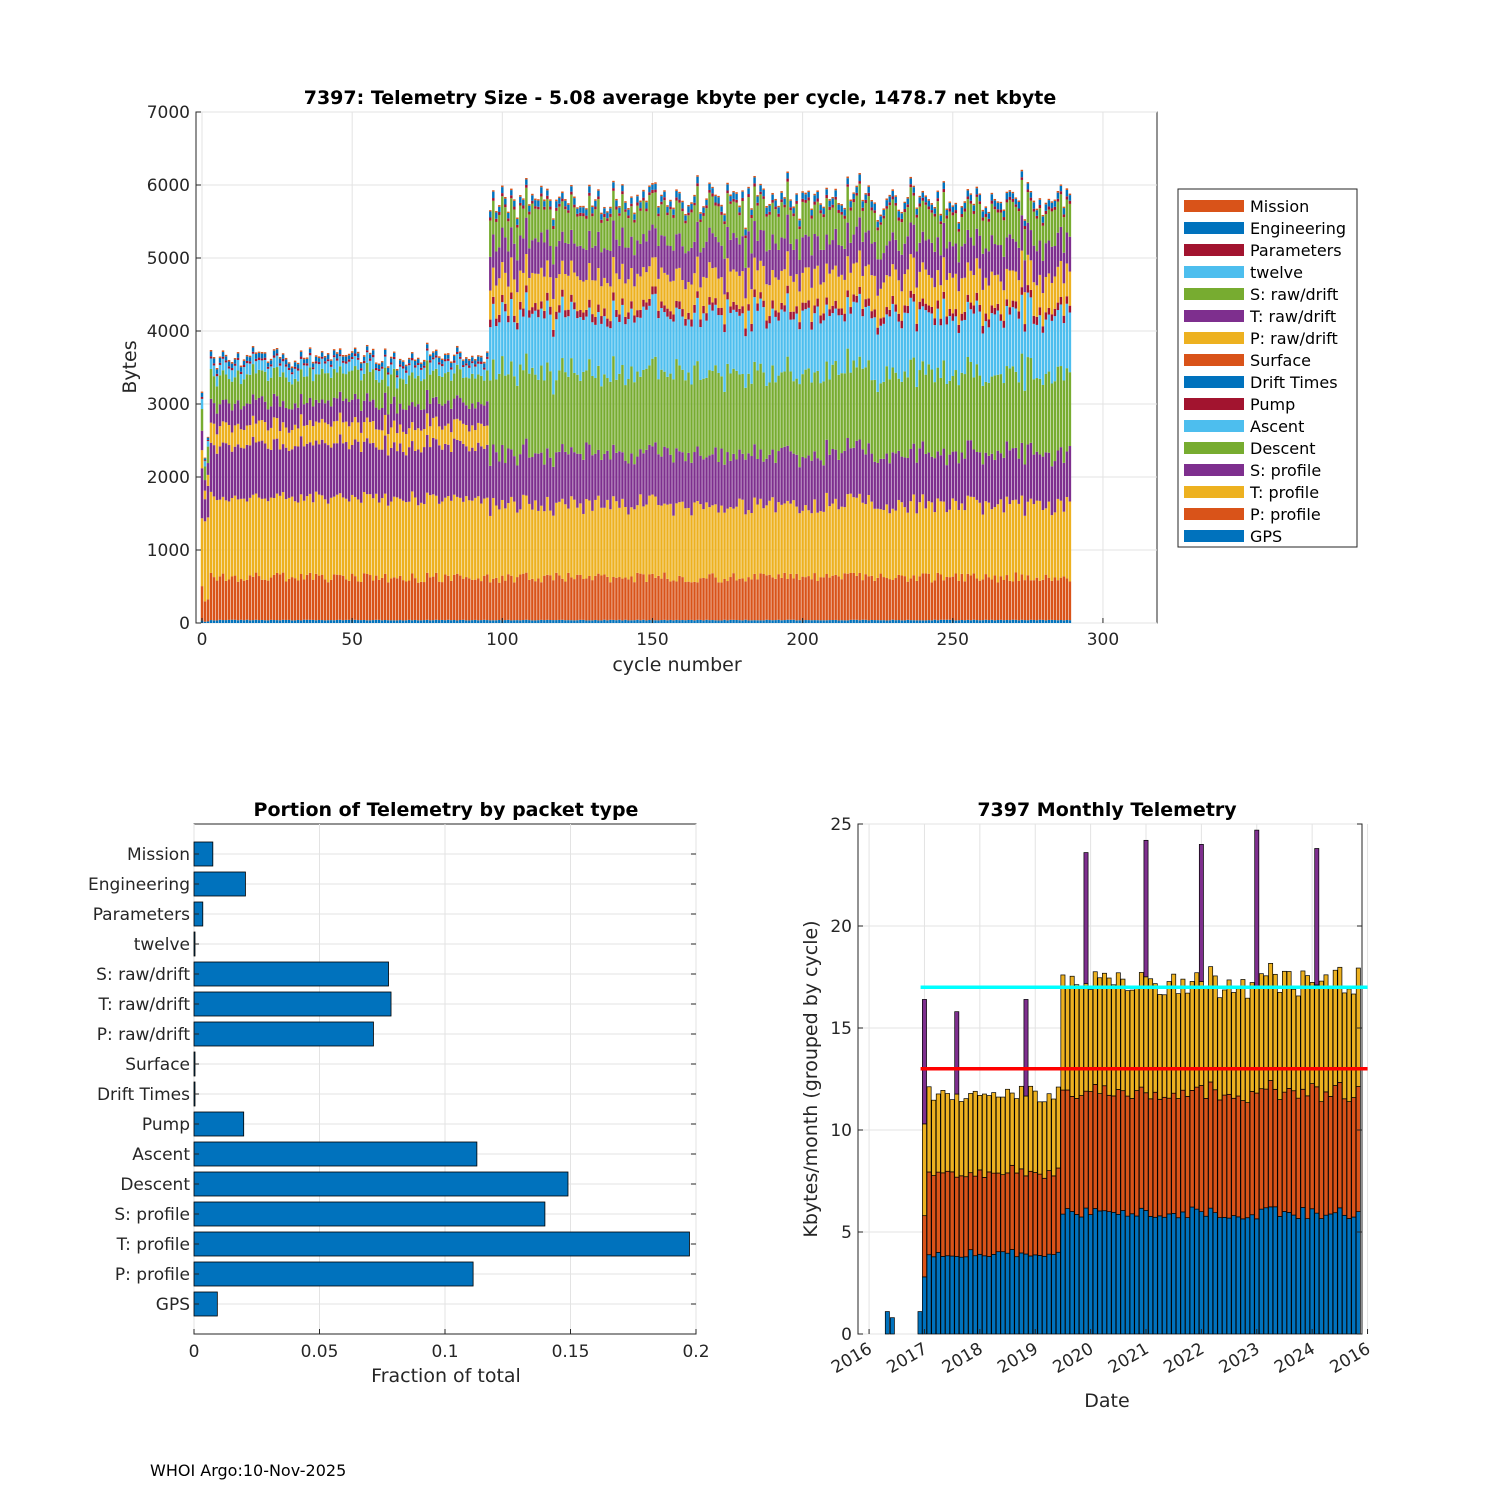 The width and height of the screenshot is (1500, 1500). I want to click on bl-category-label: Mission, so click(158, 855).